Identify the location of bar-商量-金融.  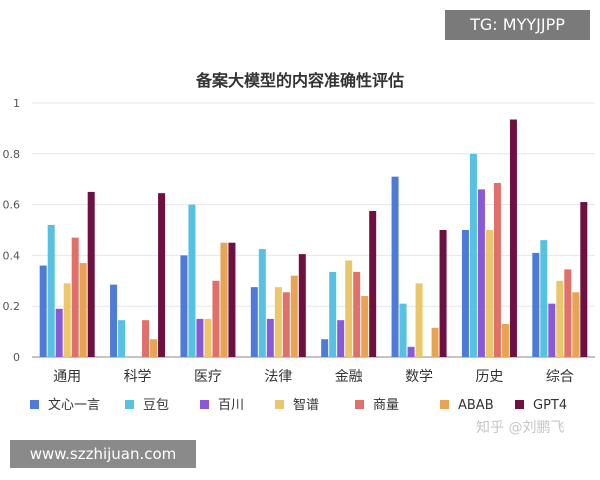
(357, 314).